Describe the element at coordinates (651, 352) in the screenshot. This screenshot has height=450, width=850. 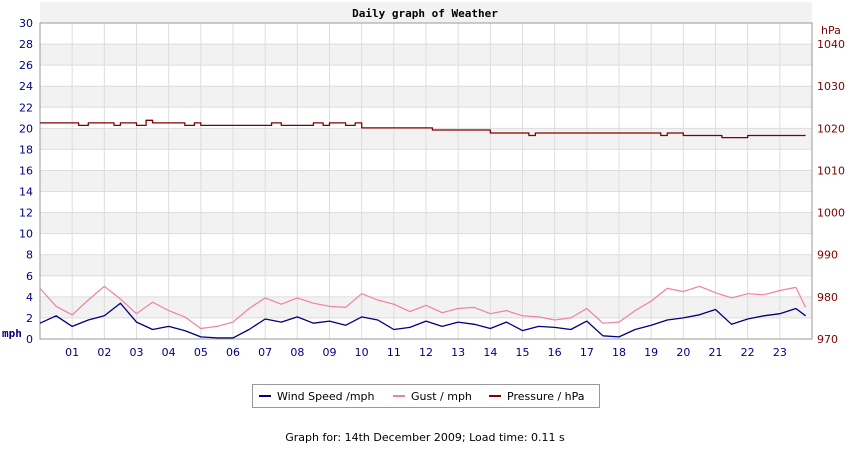
I see `x-tick-label: 19` at that location.